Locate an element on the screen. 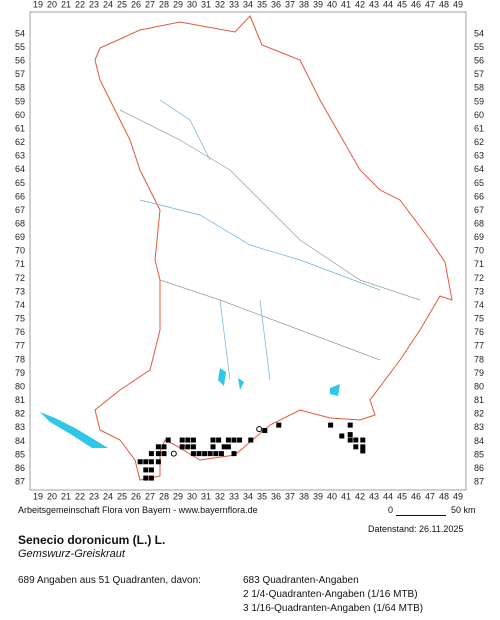 The height and width of the screenshot is (620, 500). species-name: Senecio doronicum (L.) L. is located at coordinates (92, 540).